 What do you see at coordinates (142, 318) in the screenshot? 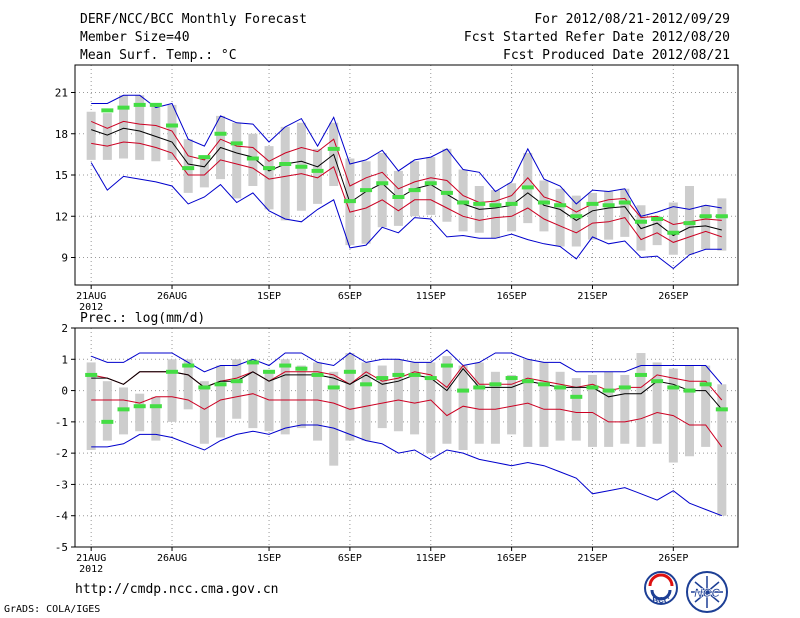
I see `precip-panel-title: Prec.: log(mm/d)` at bounding box center [142, 318].